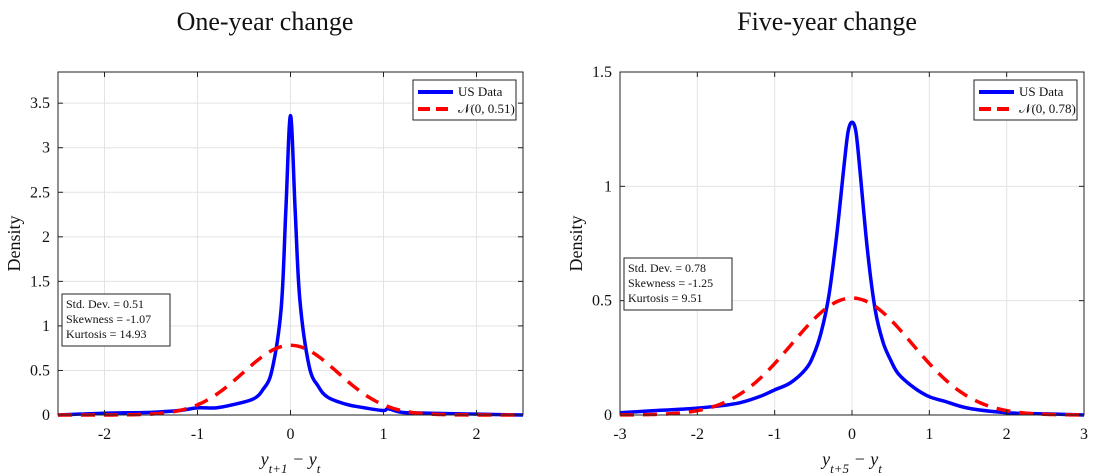  Describe the element at coordinates (265, 21) in the screenshot. I see `chart-title: One-year change` at that location.